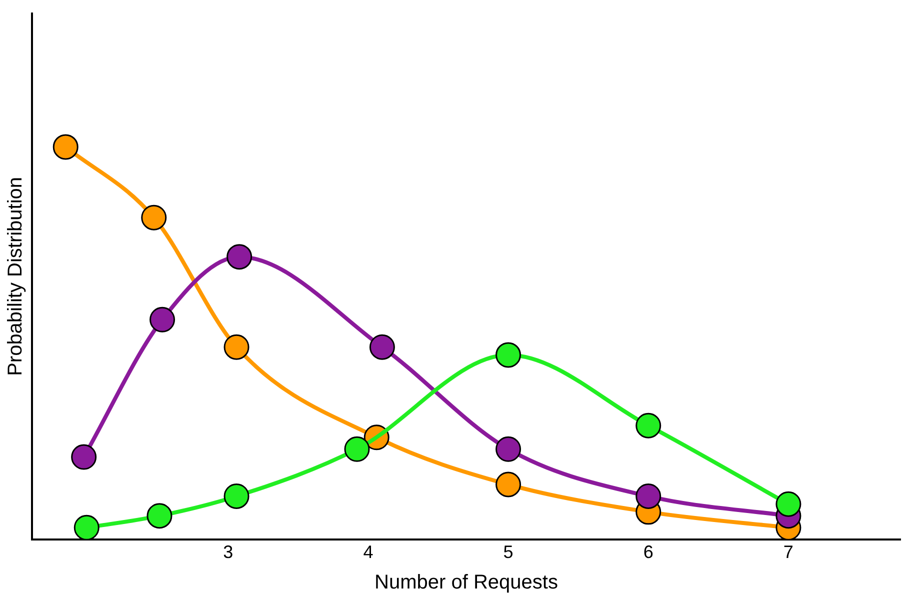  What do you see at coordinates (15, 276) in the screenshot?
I see `y-axis-title: Probability Distribution` at bounding box center [15, 276].